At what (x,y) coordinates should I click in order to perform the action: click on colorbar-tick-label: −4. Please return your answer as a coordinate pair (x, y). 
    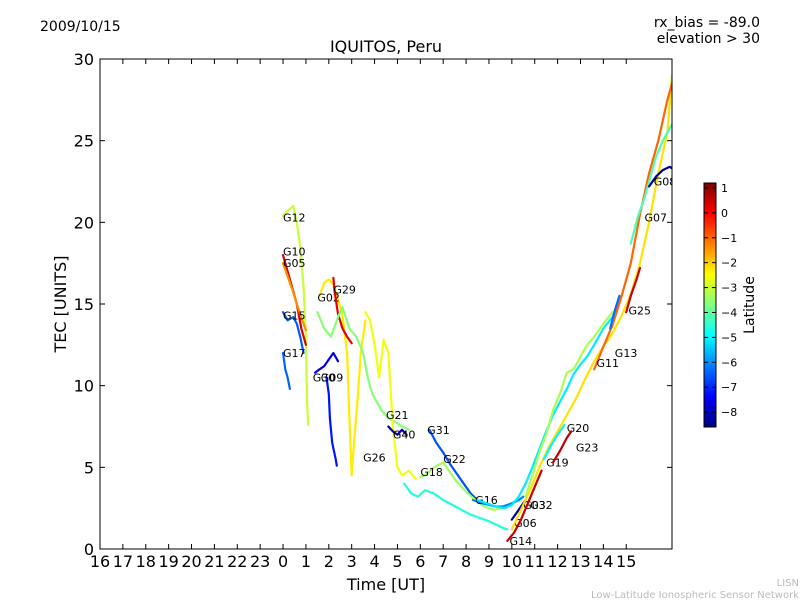
    Looking at the image, I should click on (729, 312).